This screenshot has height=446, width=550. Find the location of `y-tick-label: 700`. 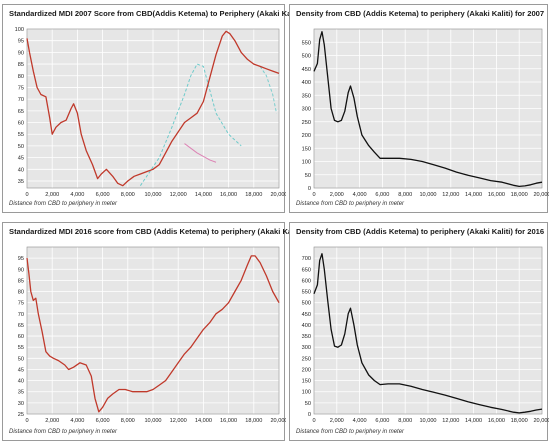

y-tick-label: 700 is located at coordinates (306, 259).